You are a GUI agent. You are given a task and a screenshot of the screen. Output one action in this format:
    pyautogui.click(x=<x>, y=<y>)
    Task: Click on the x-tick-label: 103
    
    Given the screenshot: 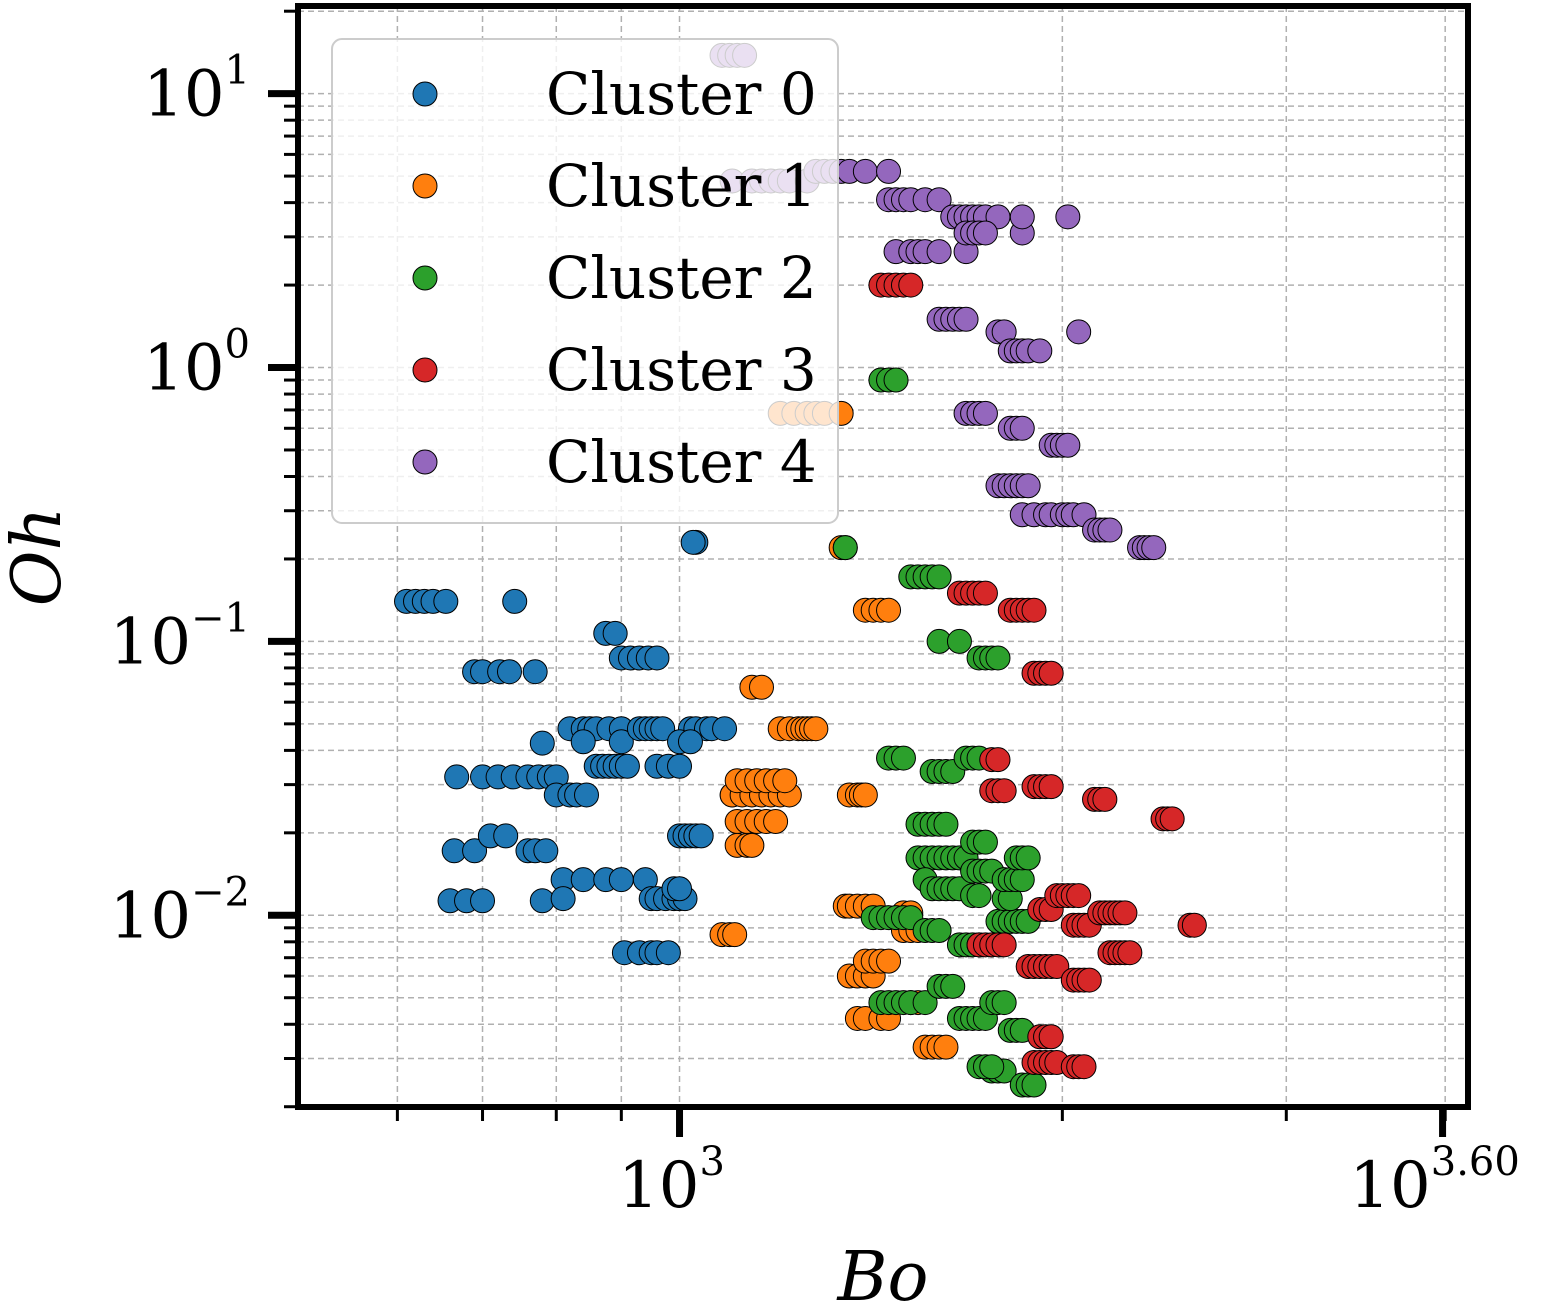 What is the action you would take?
    pyautogui.click(x=671, y=1181)
    